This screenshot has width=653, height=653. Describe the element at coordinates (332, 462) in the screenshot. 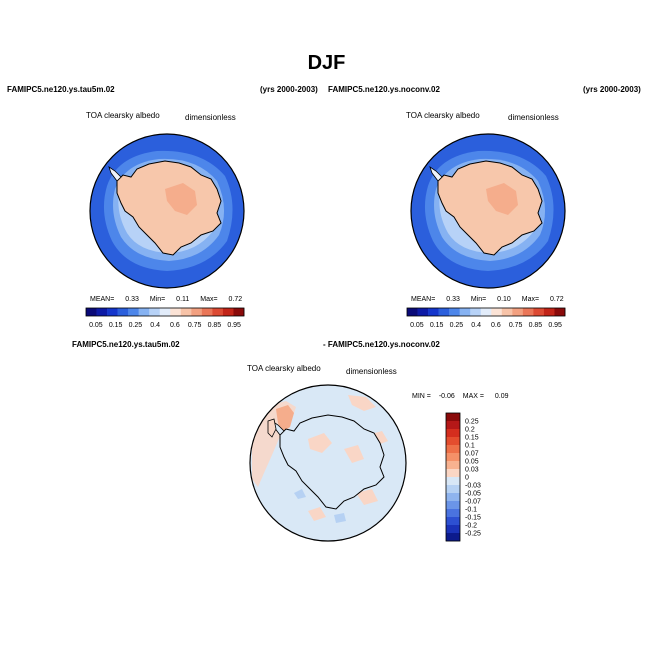

I see `antarctica-outline` at that location.